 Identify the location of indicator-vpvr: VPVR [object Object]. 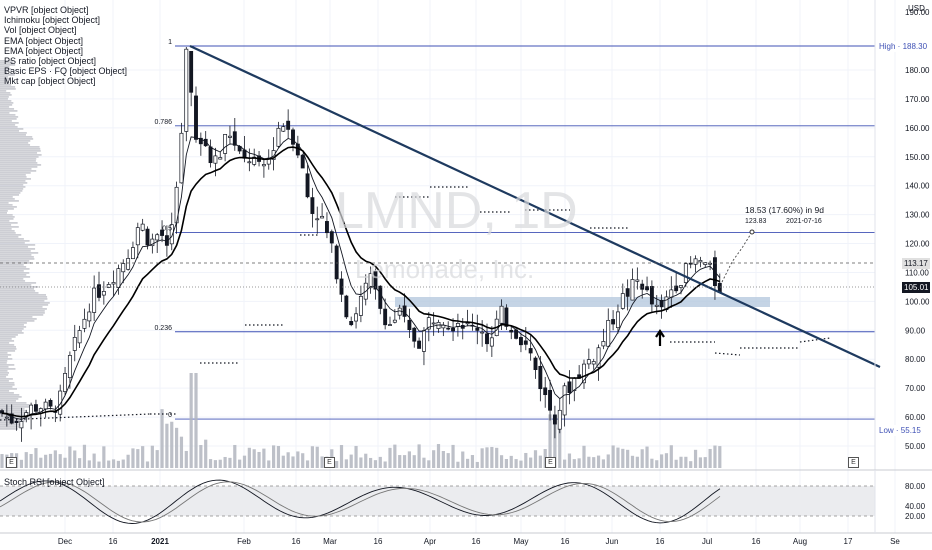
(46, 10).